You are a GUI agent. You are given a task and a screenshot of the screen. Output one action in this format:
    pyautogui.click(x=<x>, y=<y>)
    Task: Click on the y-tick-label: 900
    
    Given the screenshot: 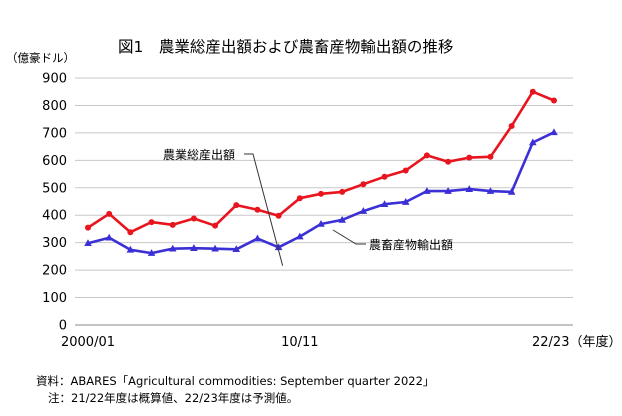 What is the action you would take?
    pyautogui.click(x=54, y=79)
    